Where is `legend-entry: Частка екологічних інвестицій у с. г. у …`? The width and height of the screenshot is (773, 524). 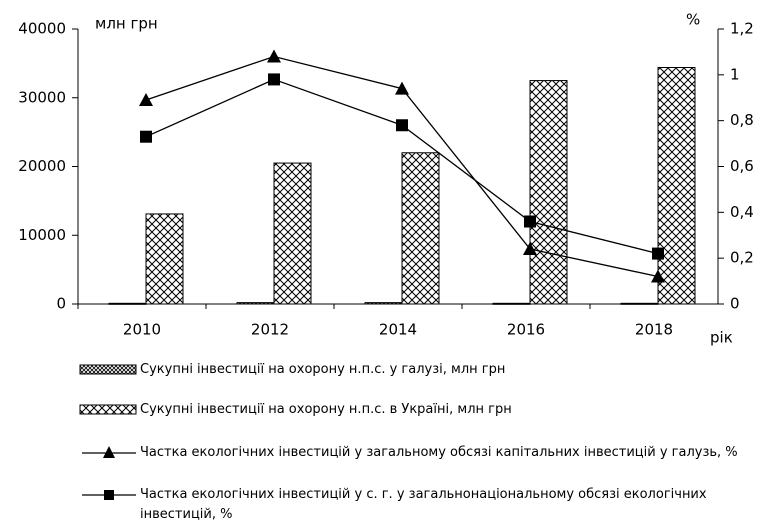
legend-entry: Частка екологічних інвестицій у с. г. у … is located at coordinates (421, 504).